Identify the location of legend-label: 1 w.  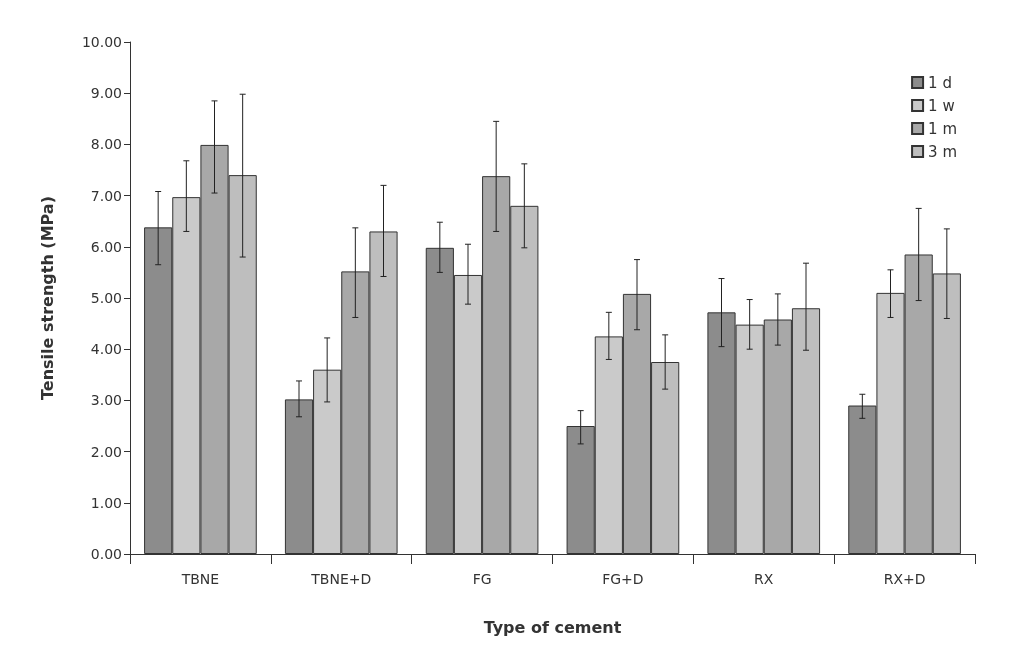
(941, 105).